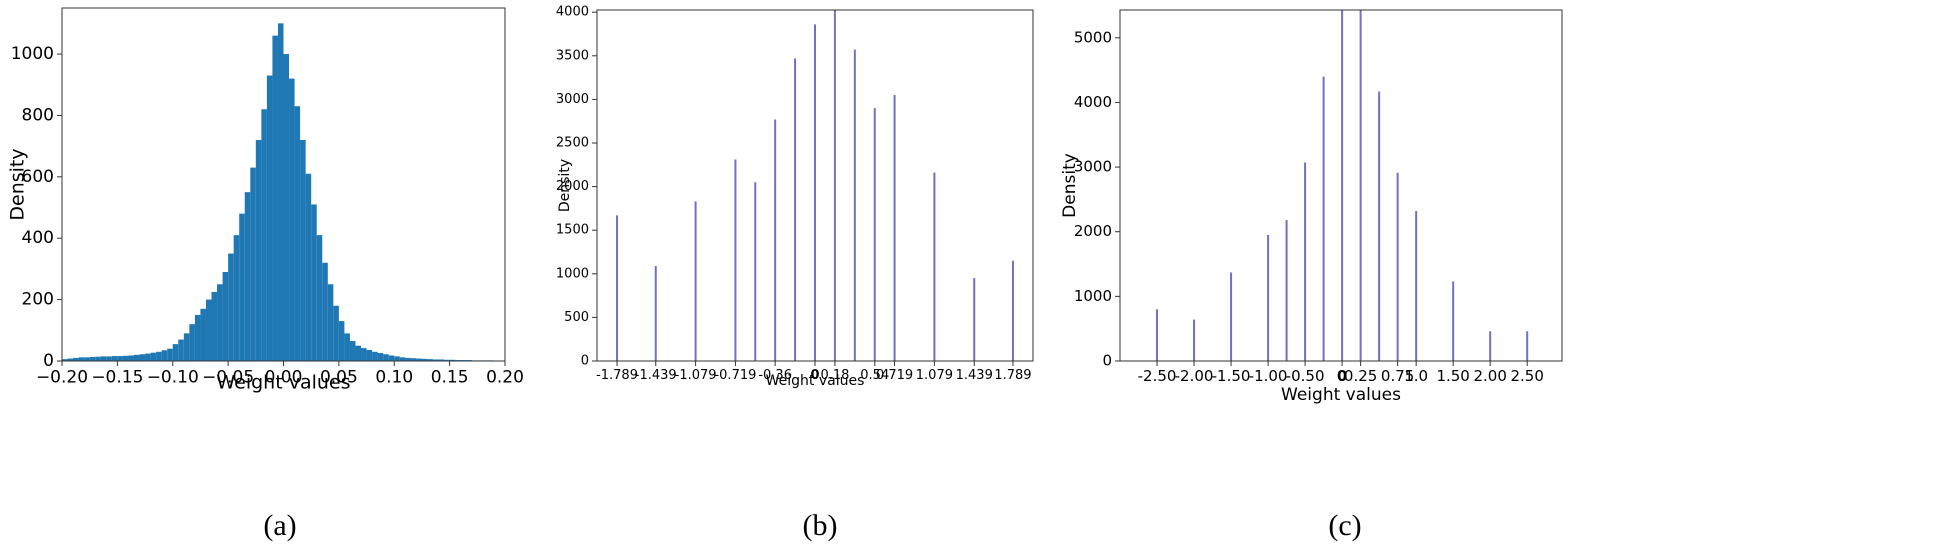  I want to click on y-tick-label: 200, so click(38, 300).